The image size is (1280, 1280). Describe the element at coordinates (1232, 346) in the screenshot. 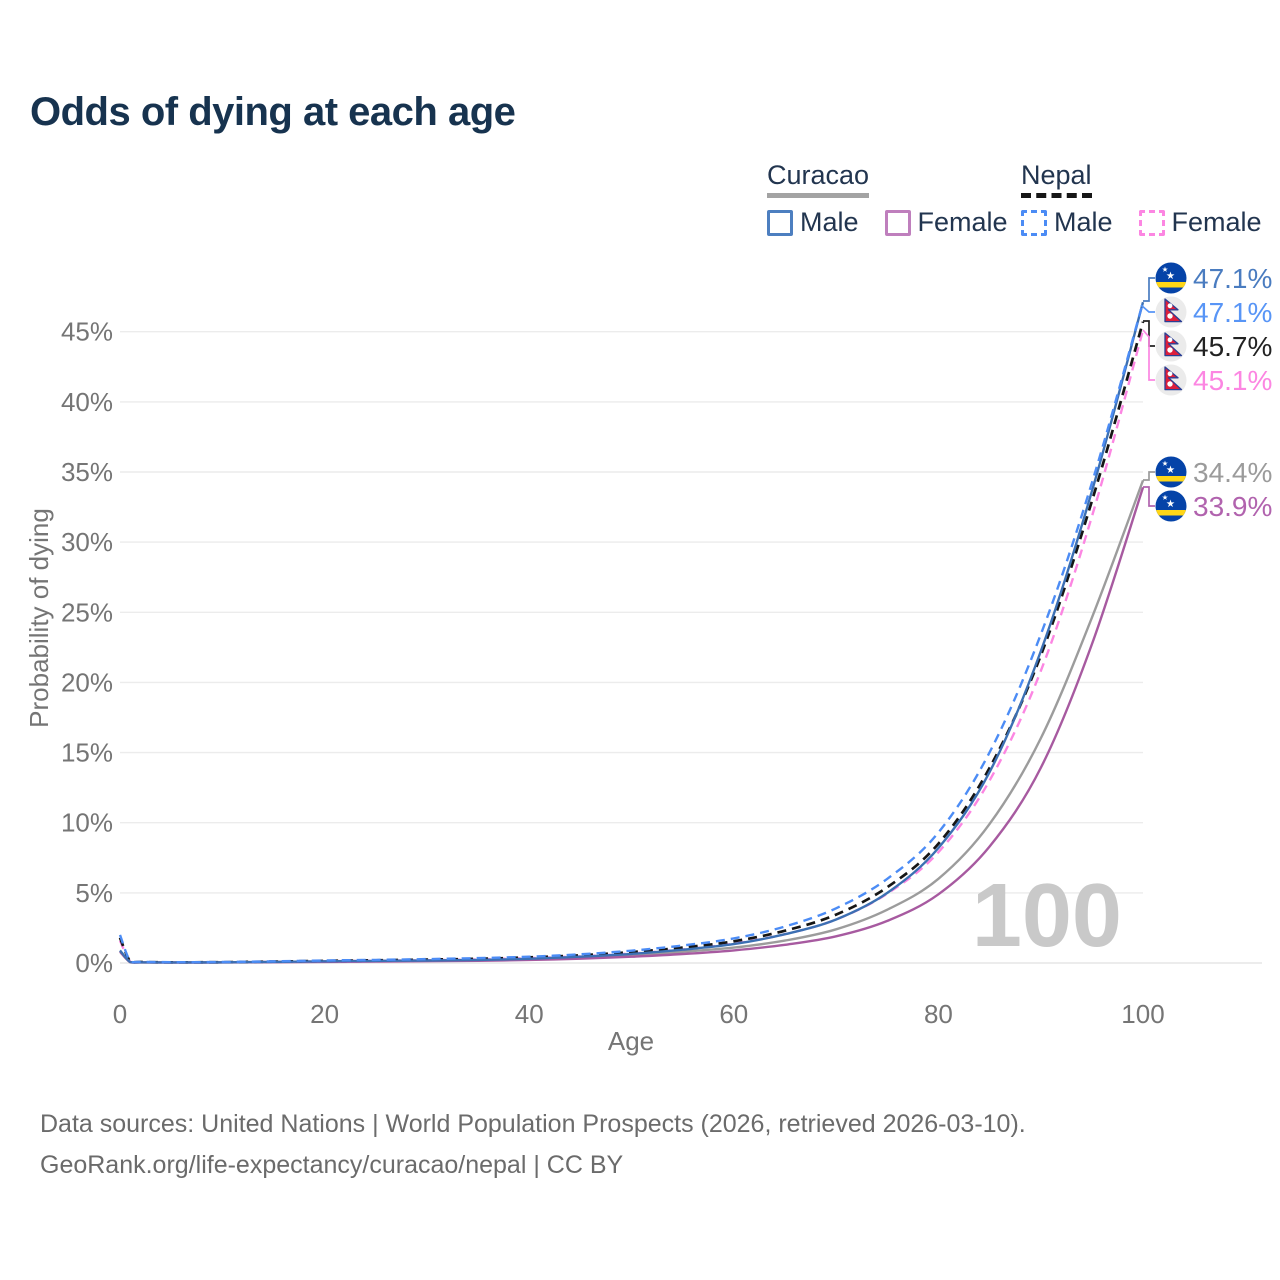

I see `value-label: 45.7%` at that location.